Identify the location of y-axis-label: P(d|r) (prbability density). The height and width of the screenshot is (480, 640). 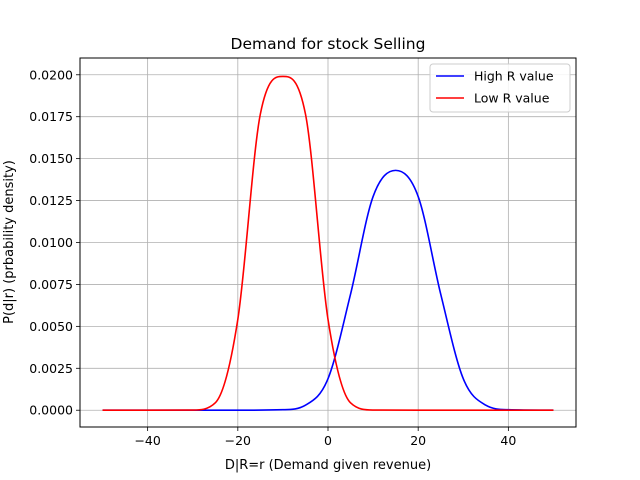
(9, 242).